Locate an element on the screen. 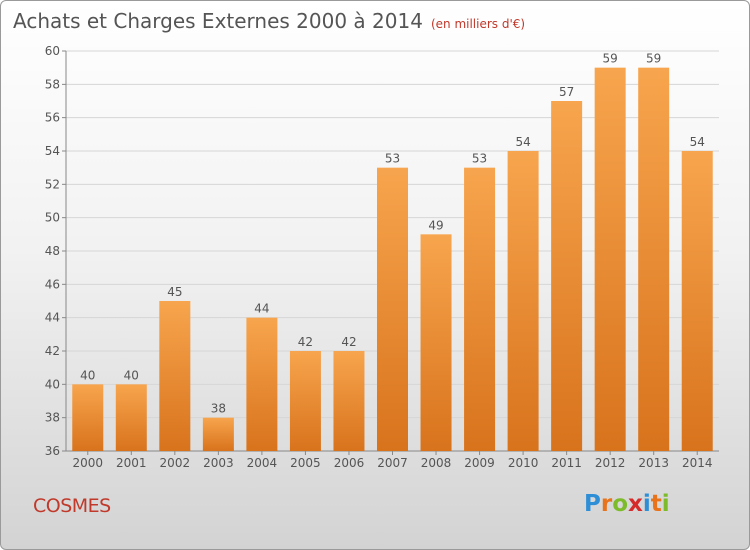  bar-value-label: 38 is located at coordinates (218, 409).